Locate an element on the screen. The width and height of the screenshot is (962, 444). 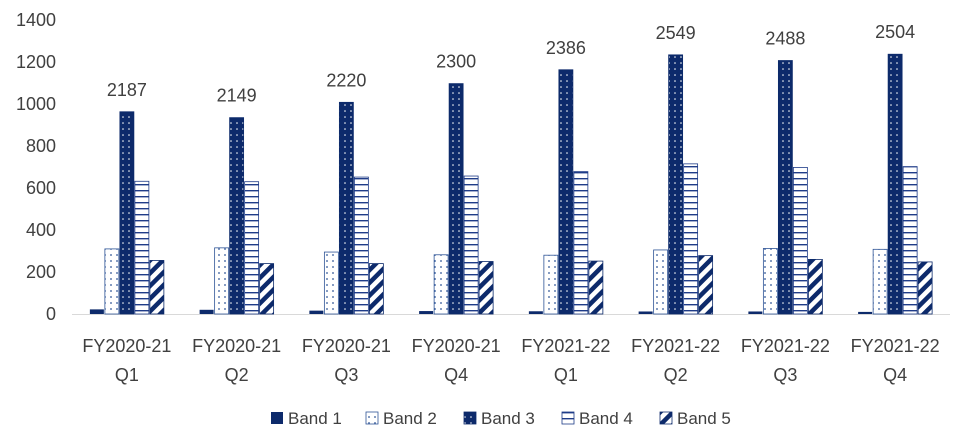
legend-label: Band 5 is located at coordinates (704, 418).